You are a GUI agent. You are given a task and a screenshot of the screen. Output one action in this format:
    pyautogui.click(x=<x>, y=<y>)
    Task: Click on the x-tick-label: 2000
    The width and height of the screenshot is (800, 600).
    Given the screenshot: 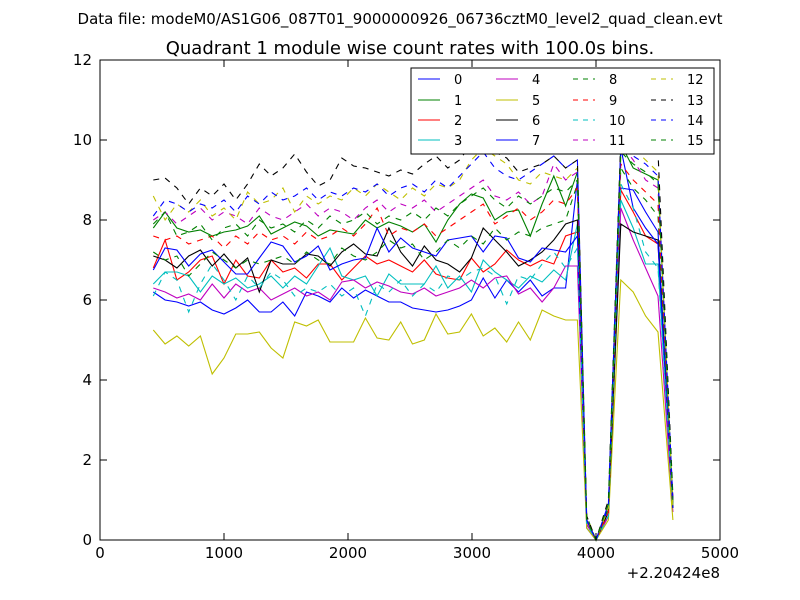 What is the action you would take?
    pyautogui.click(x=348, y=553)
    